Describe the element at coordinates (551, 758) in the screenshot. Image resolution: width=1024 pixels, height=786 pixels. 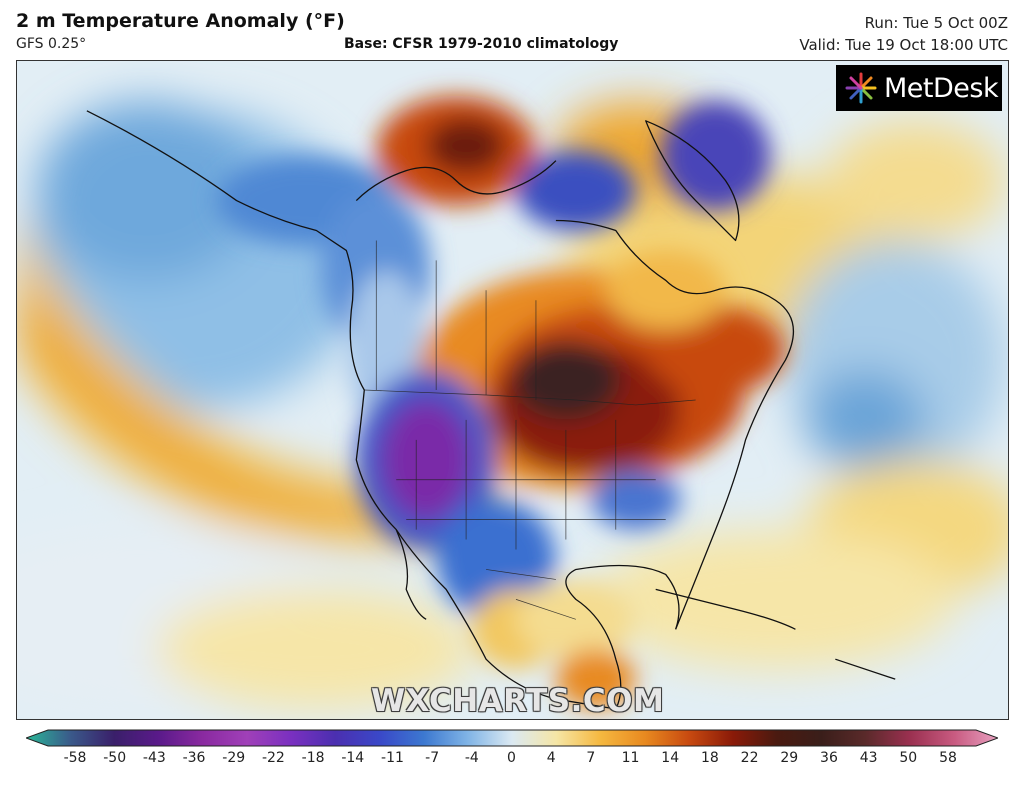
I see `colorbar-tick-label: 4` at that location.